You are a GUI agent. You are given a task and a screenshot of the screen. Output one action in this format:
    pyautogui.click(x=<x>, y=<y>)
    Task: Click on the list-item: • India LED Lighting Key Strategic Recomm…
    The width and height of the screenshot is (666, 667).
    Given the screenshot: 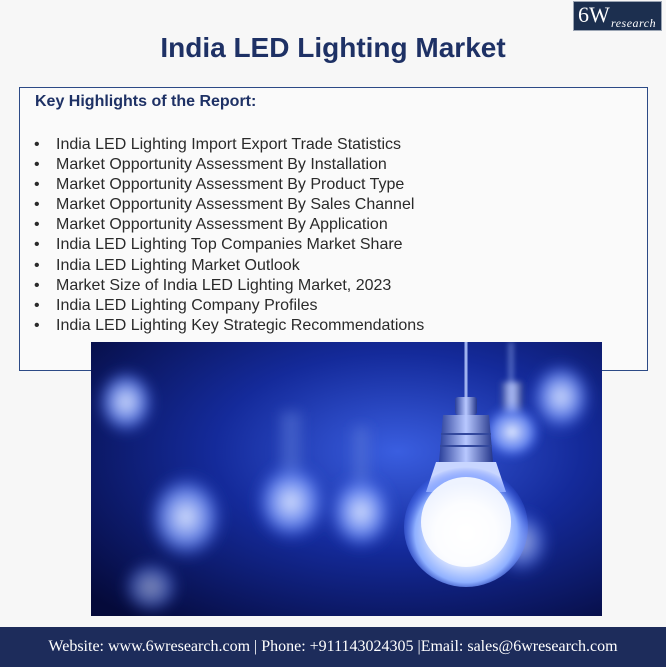 What is the action you would take?
    pyautogui.click(x=229, y=326)
    